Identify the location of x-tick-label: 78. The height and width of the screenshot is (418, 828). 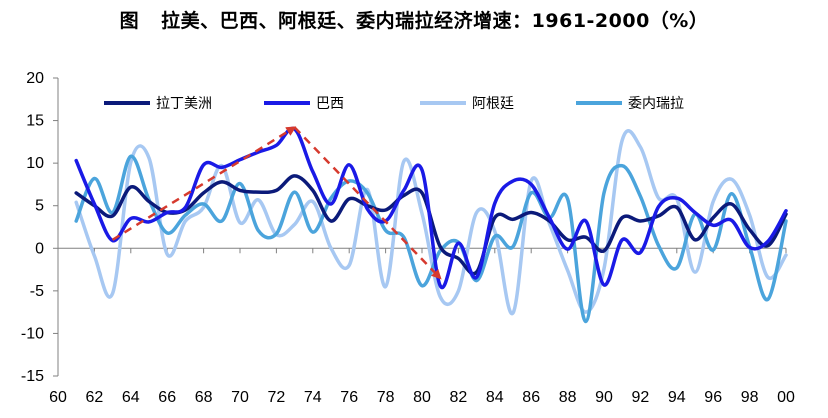
(386, 397).